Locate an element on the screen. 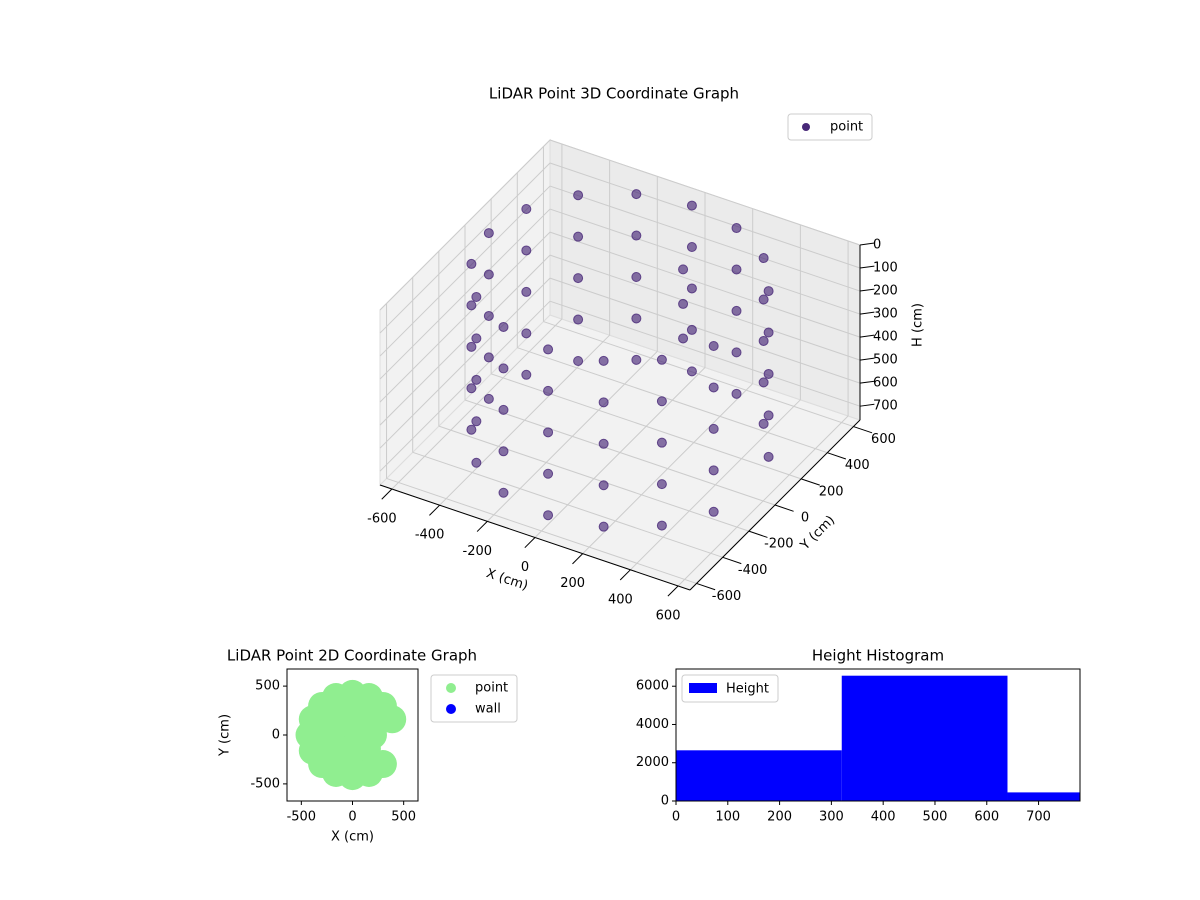 The width and height of the screenshot is (1200, 900). x-tick-label: -600 is located at coordinates (382, 519).